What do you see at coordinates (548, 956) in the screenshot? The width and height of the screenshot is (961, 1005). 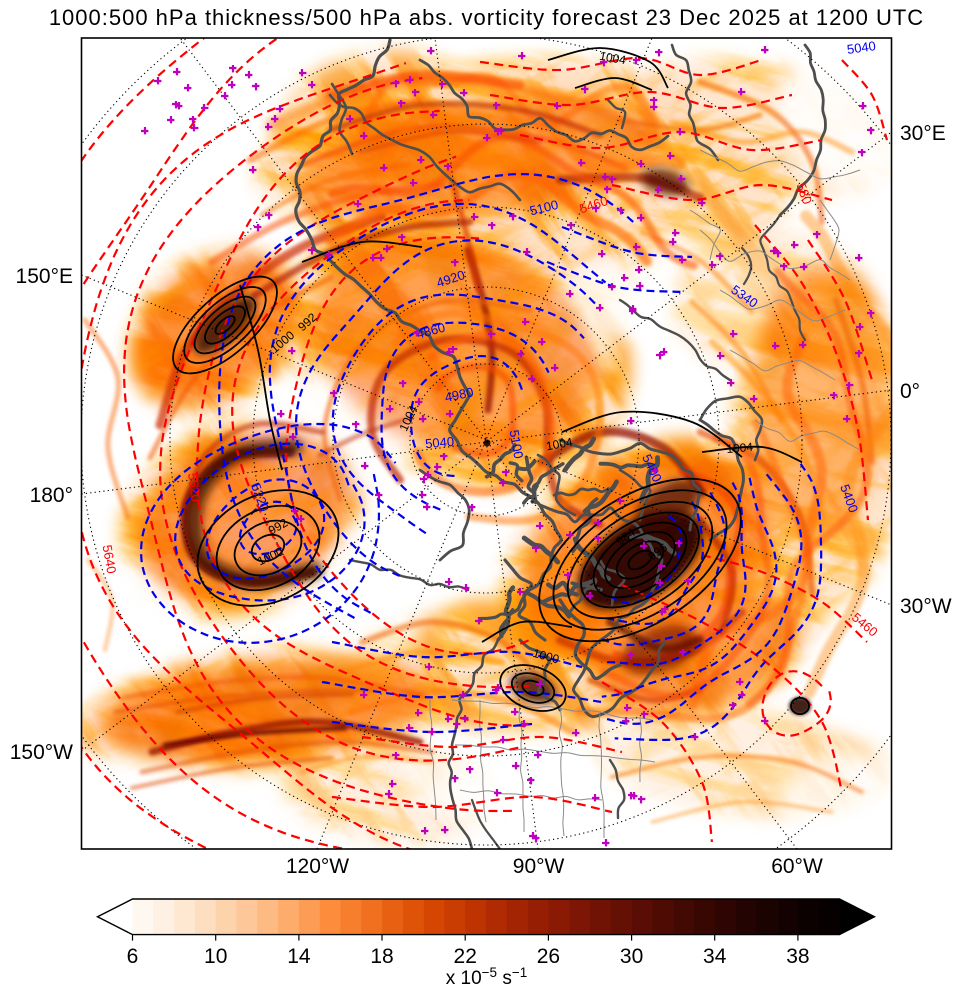 I see `svg-text: 26` at bounding box center [548, 956].